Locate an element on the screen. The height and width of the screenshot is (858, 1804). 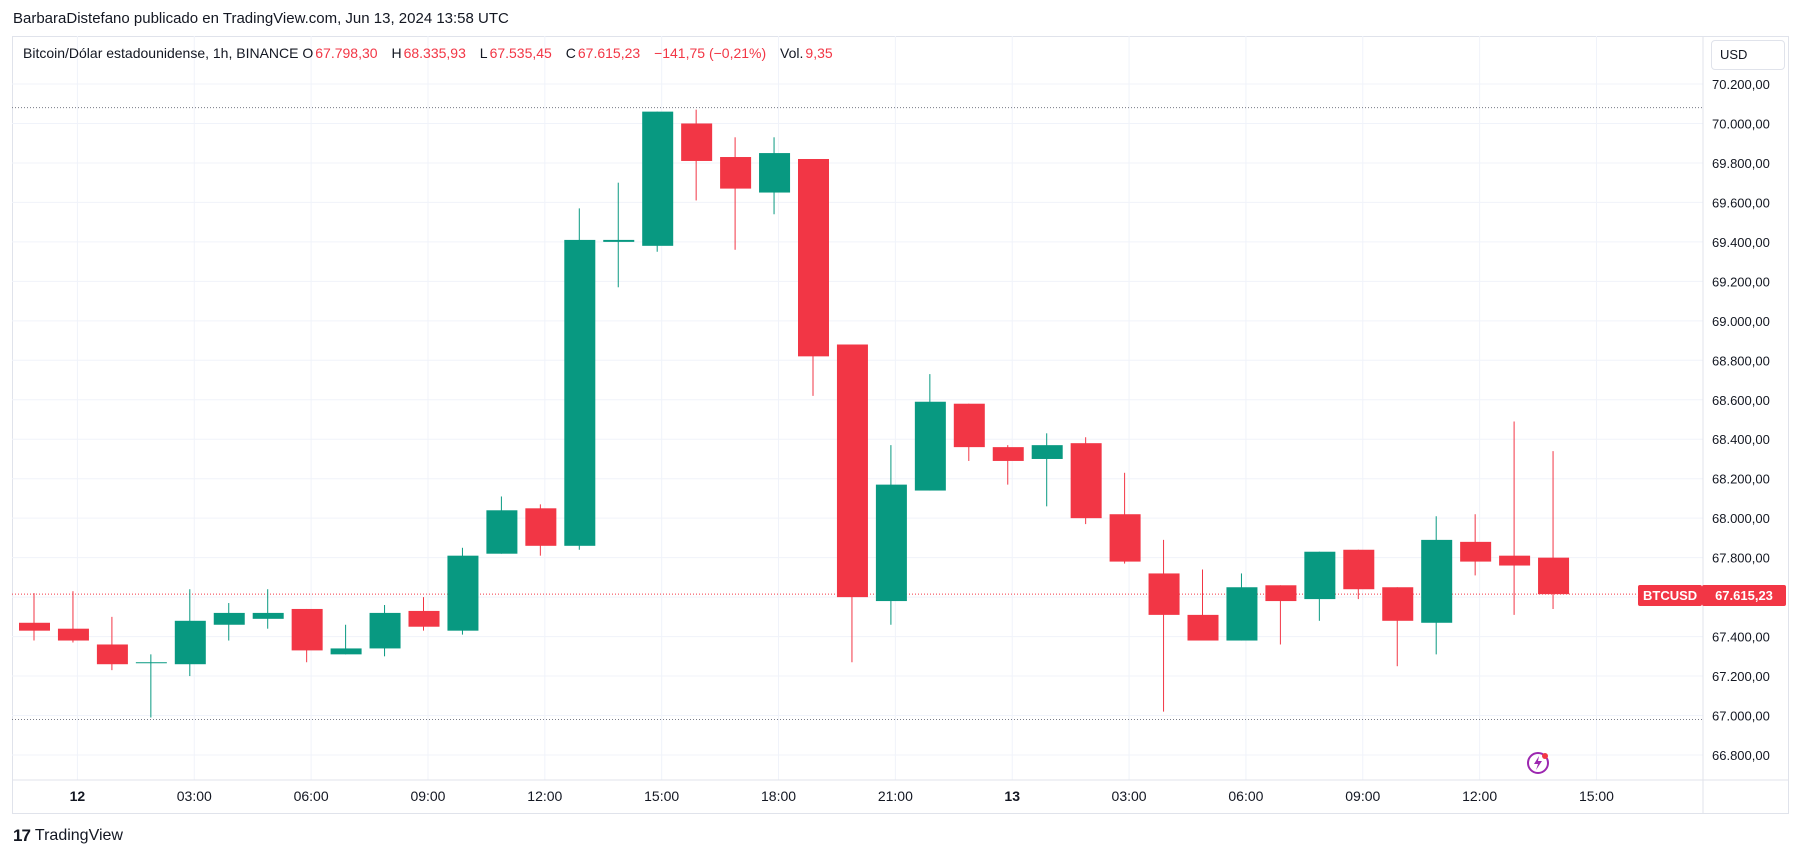
footer-brand-label: TradingView is located at coordinates (78, 835).